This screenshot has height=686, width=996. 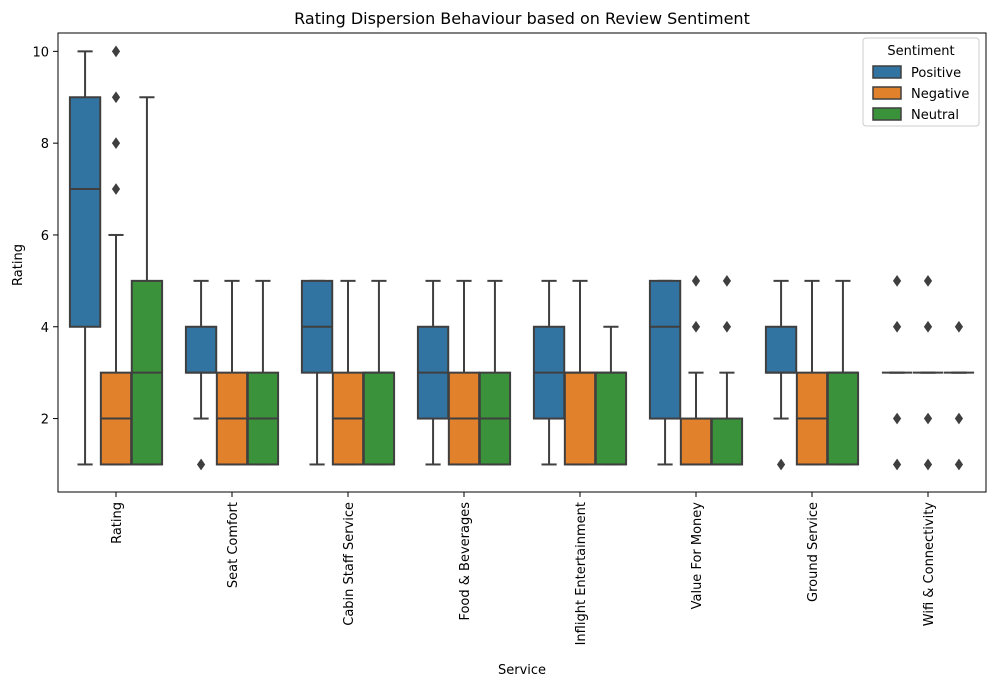 What do you see at coordinates (465, 561) in the screenshot?
I see `x-tick-label: Food & Beverages` at bounding box center [465, 561].